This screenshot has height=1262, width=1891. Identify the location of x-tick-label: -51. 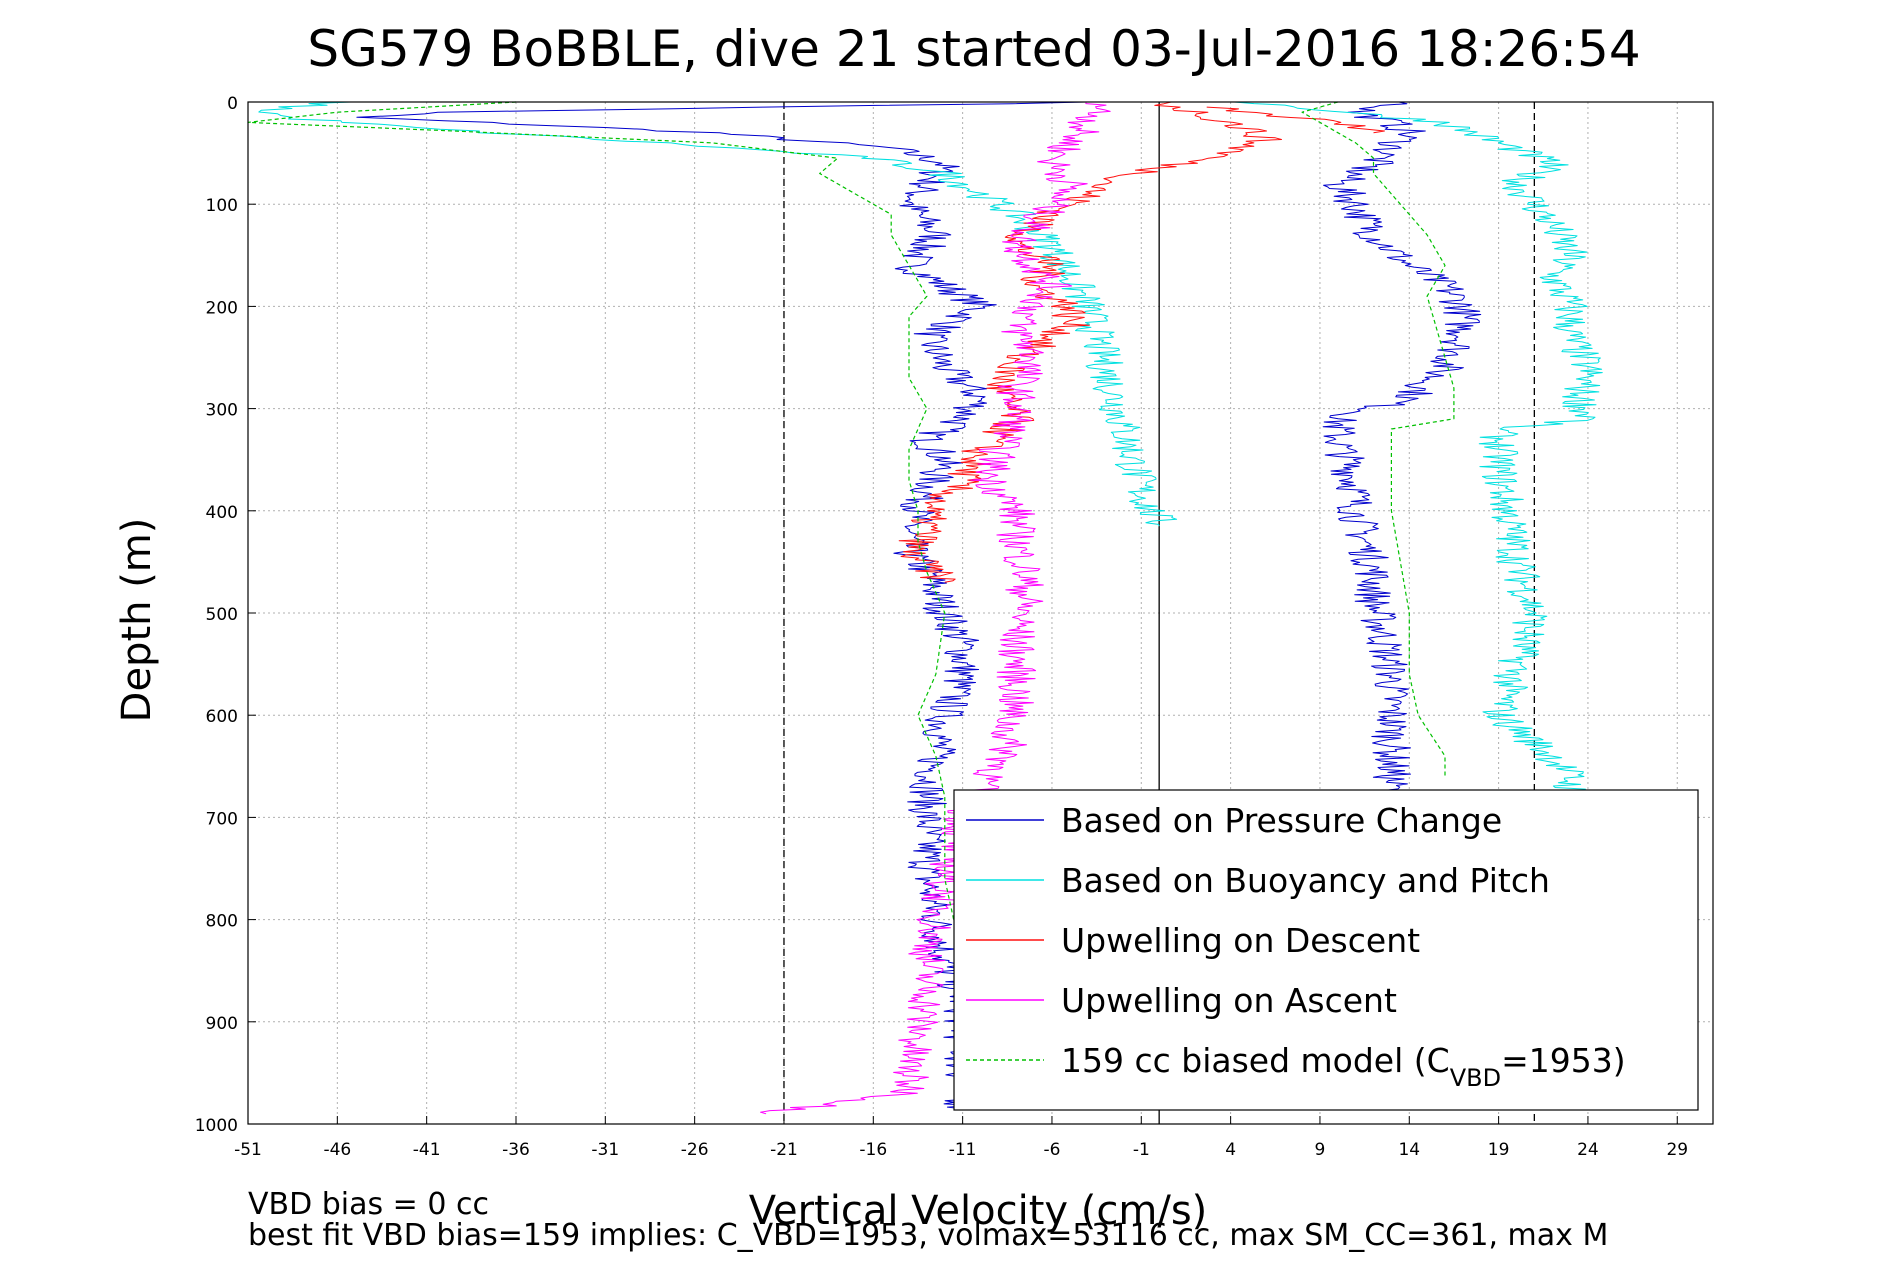
(248, 1150).